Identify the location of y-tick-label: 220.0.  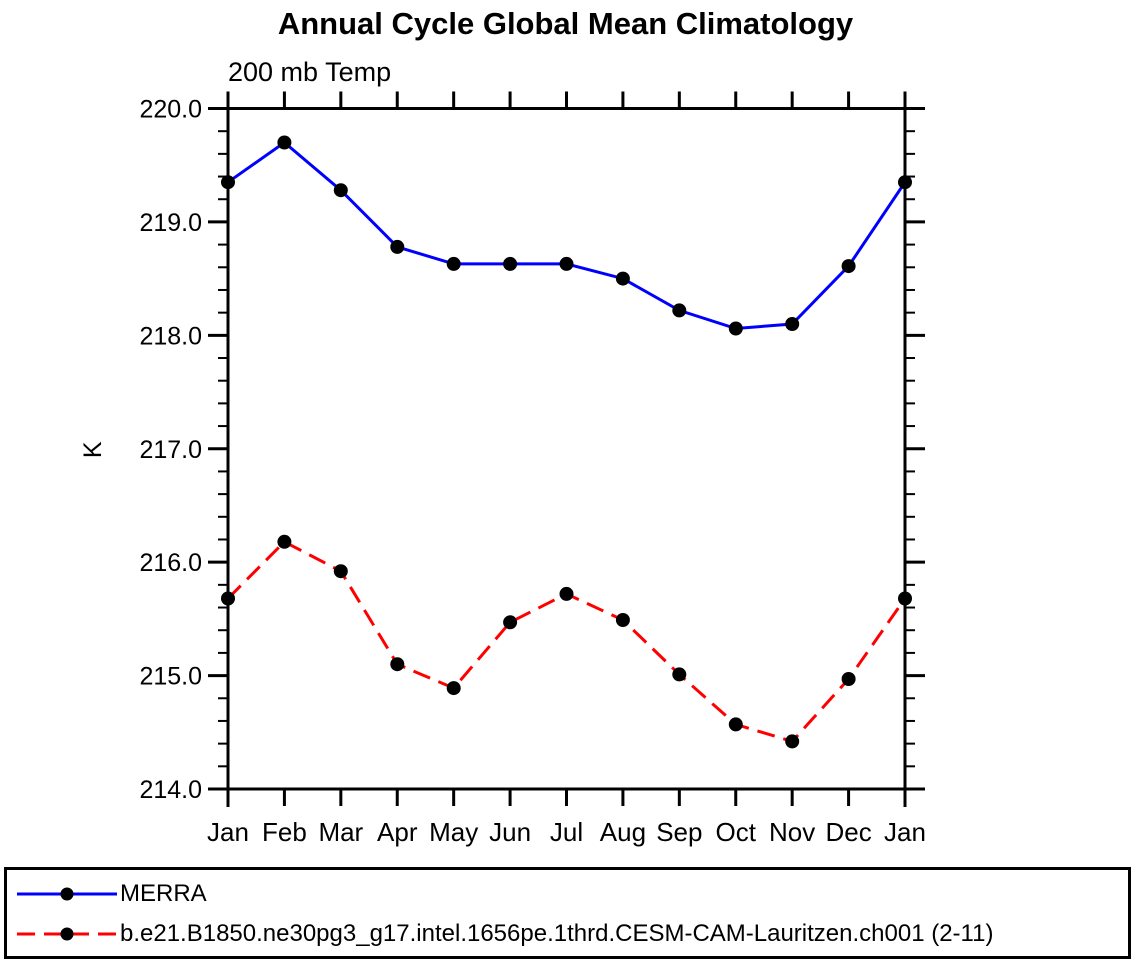
(170, 110).